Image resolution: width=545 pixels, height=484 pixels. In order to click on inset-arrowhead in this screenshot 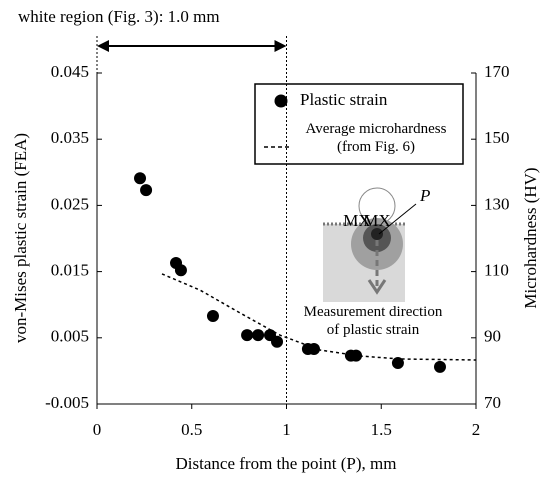, I will do `click(377, 287)`.